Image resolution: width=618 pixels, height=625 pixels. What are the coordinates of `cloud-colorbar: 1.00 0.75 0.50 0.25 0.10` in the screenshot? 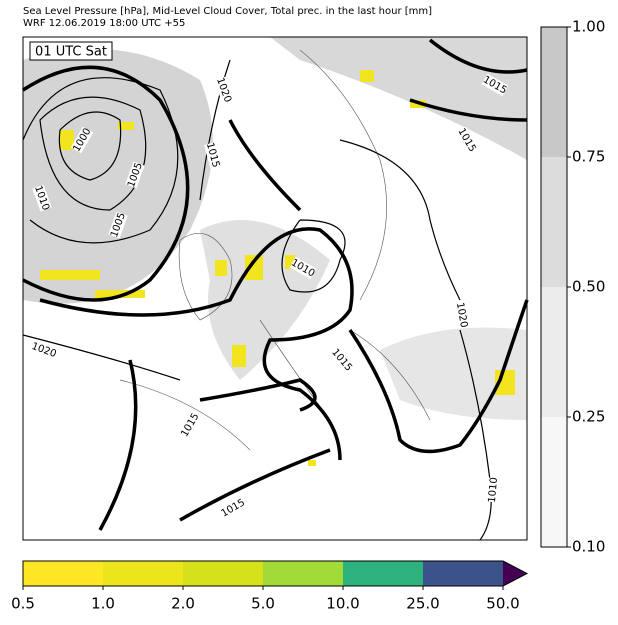 It's located at (572, 287).